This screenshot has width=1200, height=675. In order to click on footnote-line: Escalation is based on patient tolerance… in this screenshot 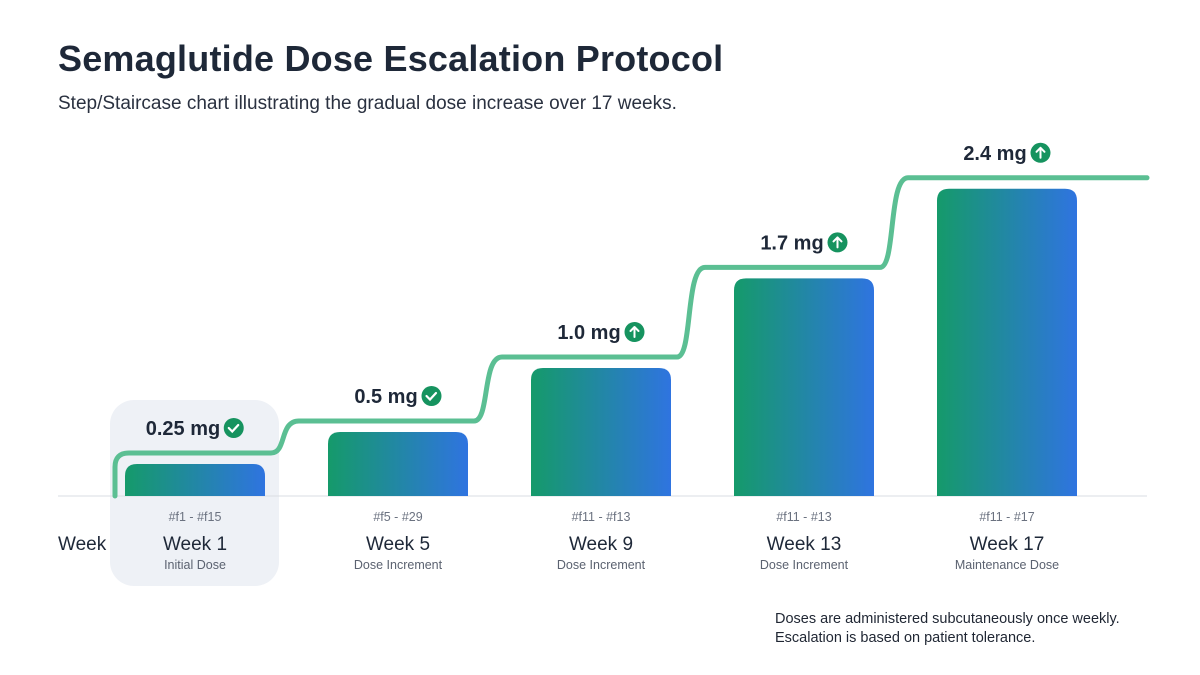, I will do `click(905, 638)`.